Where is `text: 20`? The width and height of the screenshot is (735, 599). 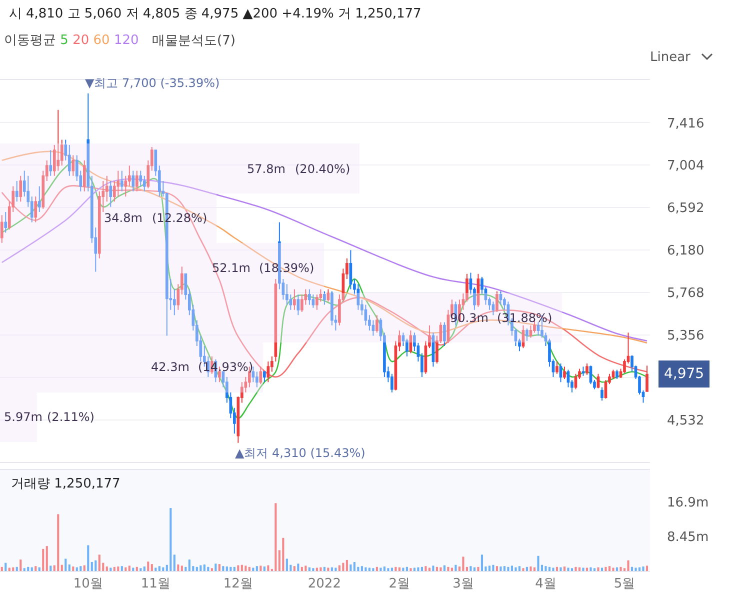
text: 20 is located at coordinates (81, 40).